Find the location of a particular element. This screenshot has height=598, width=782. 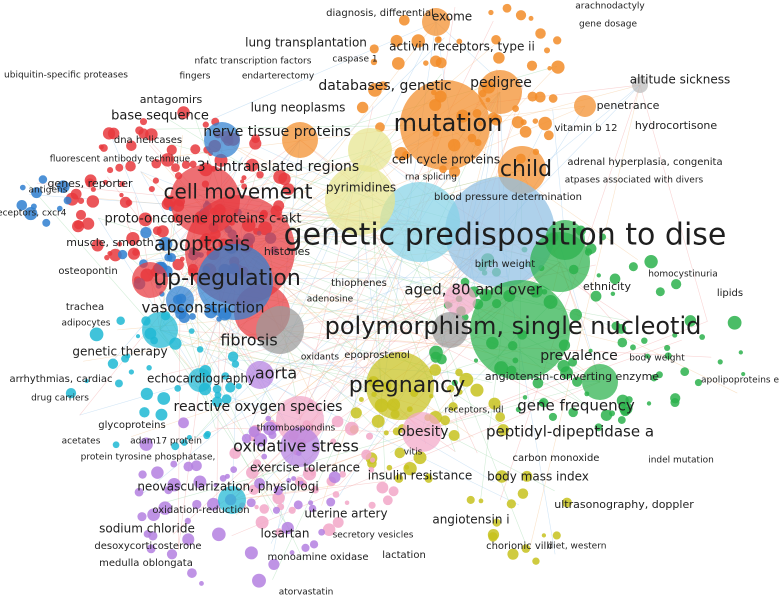

node-label: indel mutation is located at coordinates (681, 461).